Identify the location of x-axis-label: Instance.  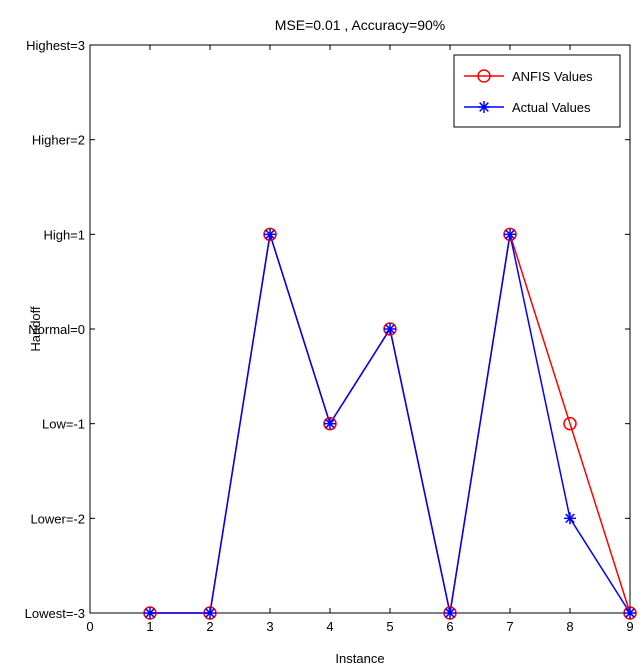
(359, 658).